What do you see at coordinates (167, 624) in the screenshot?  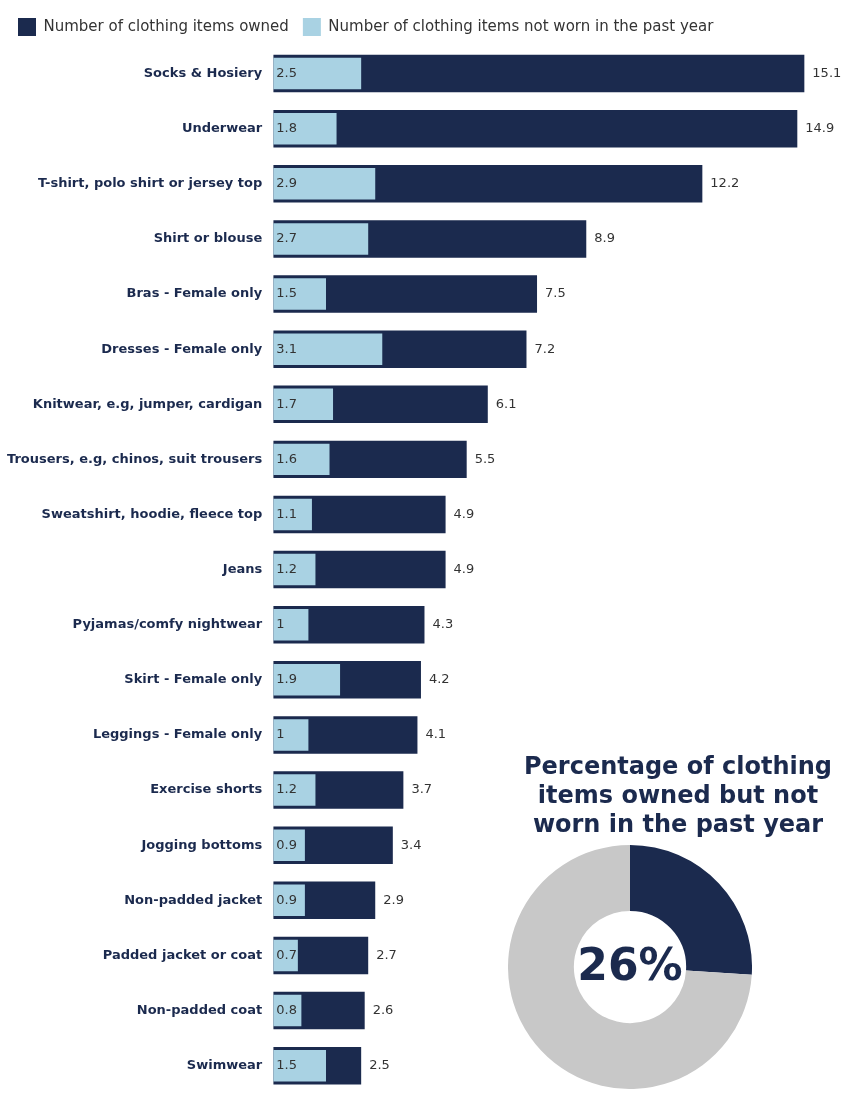 I see `y-tick-label: Pyjamas/comfy nightwear` at bounding box center [167, 624].